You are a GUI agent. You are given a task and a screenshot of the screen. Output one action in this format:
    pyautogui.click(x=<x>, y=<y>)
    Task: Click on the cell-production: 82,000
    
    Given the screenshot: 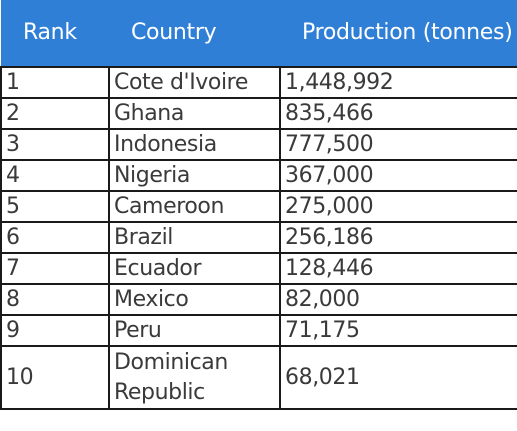 What is the action you would take?
    pyautogui.click(x=398, y=299)
    